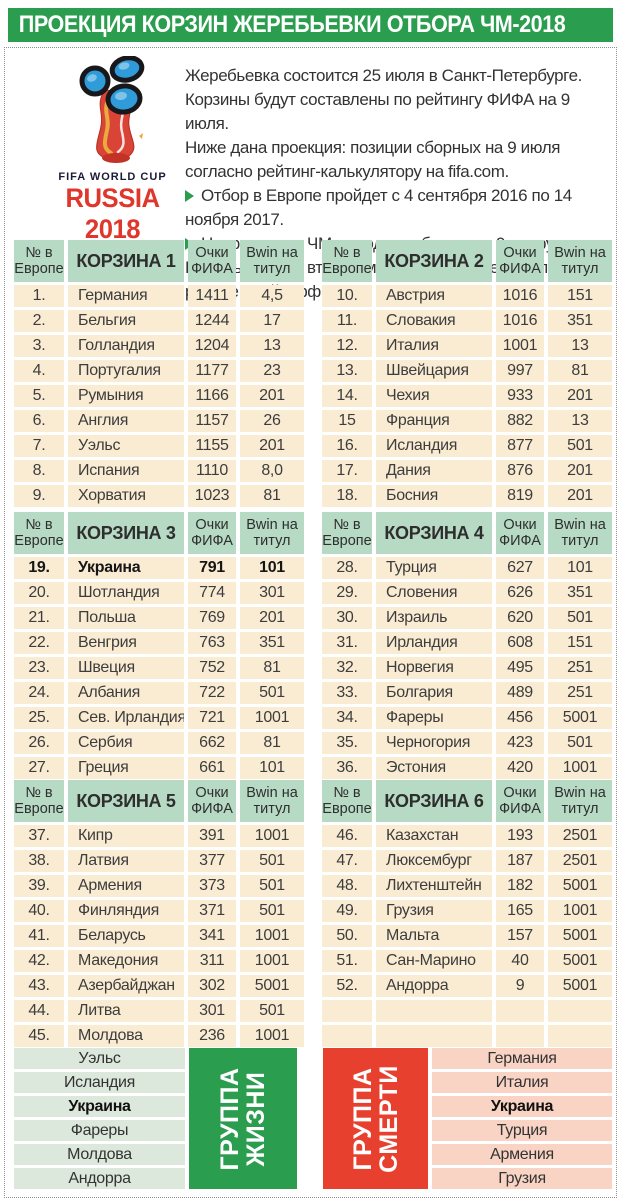 The height and width of the screenshot is (1200, 621). I want to click on fifa-points: 763, so click(212, 643).